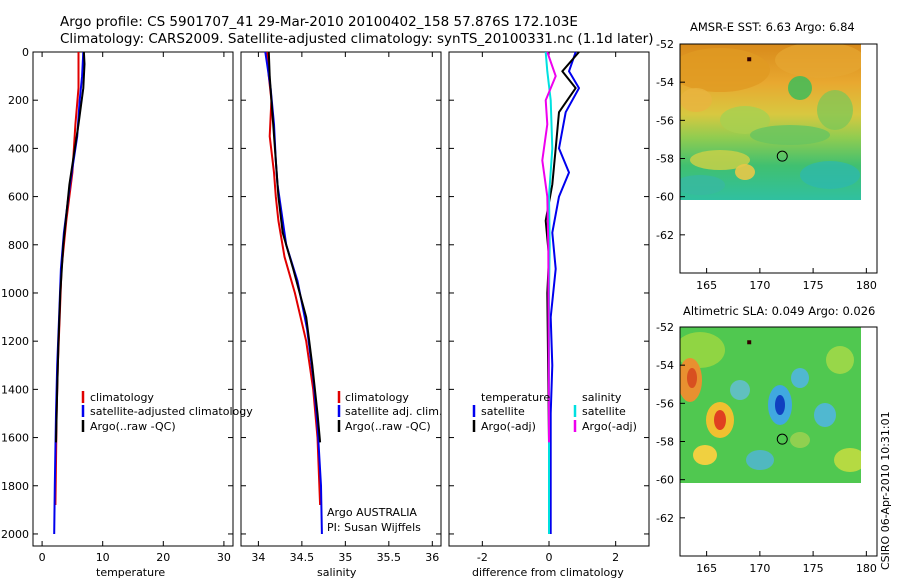 Image resolution: width=900 pixels, height=580 pixels. I want to click on sst-lat-tick-label: -62, so click(665, 235).